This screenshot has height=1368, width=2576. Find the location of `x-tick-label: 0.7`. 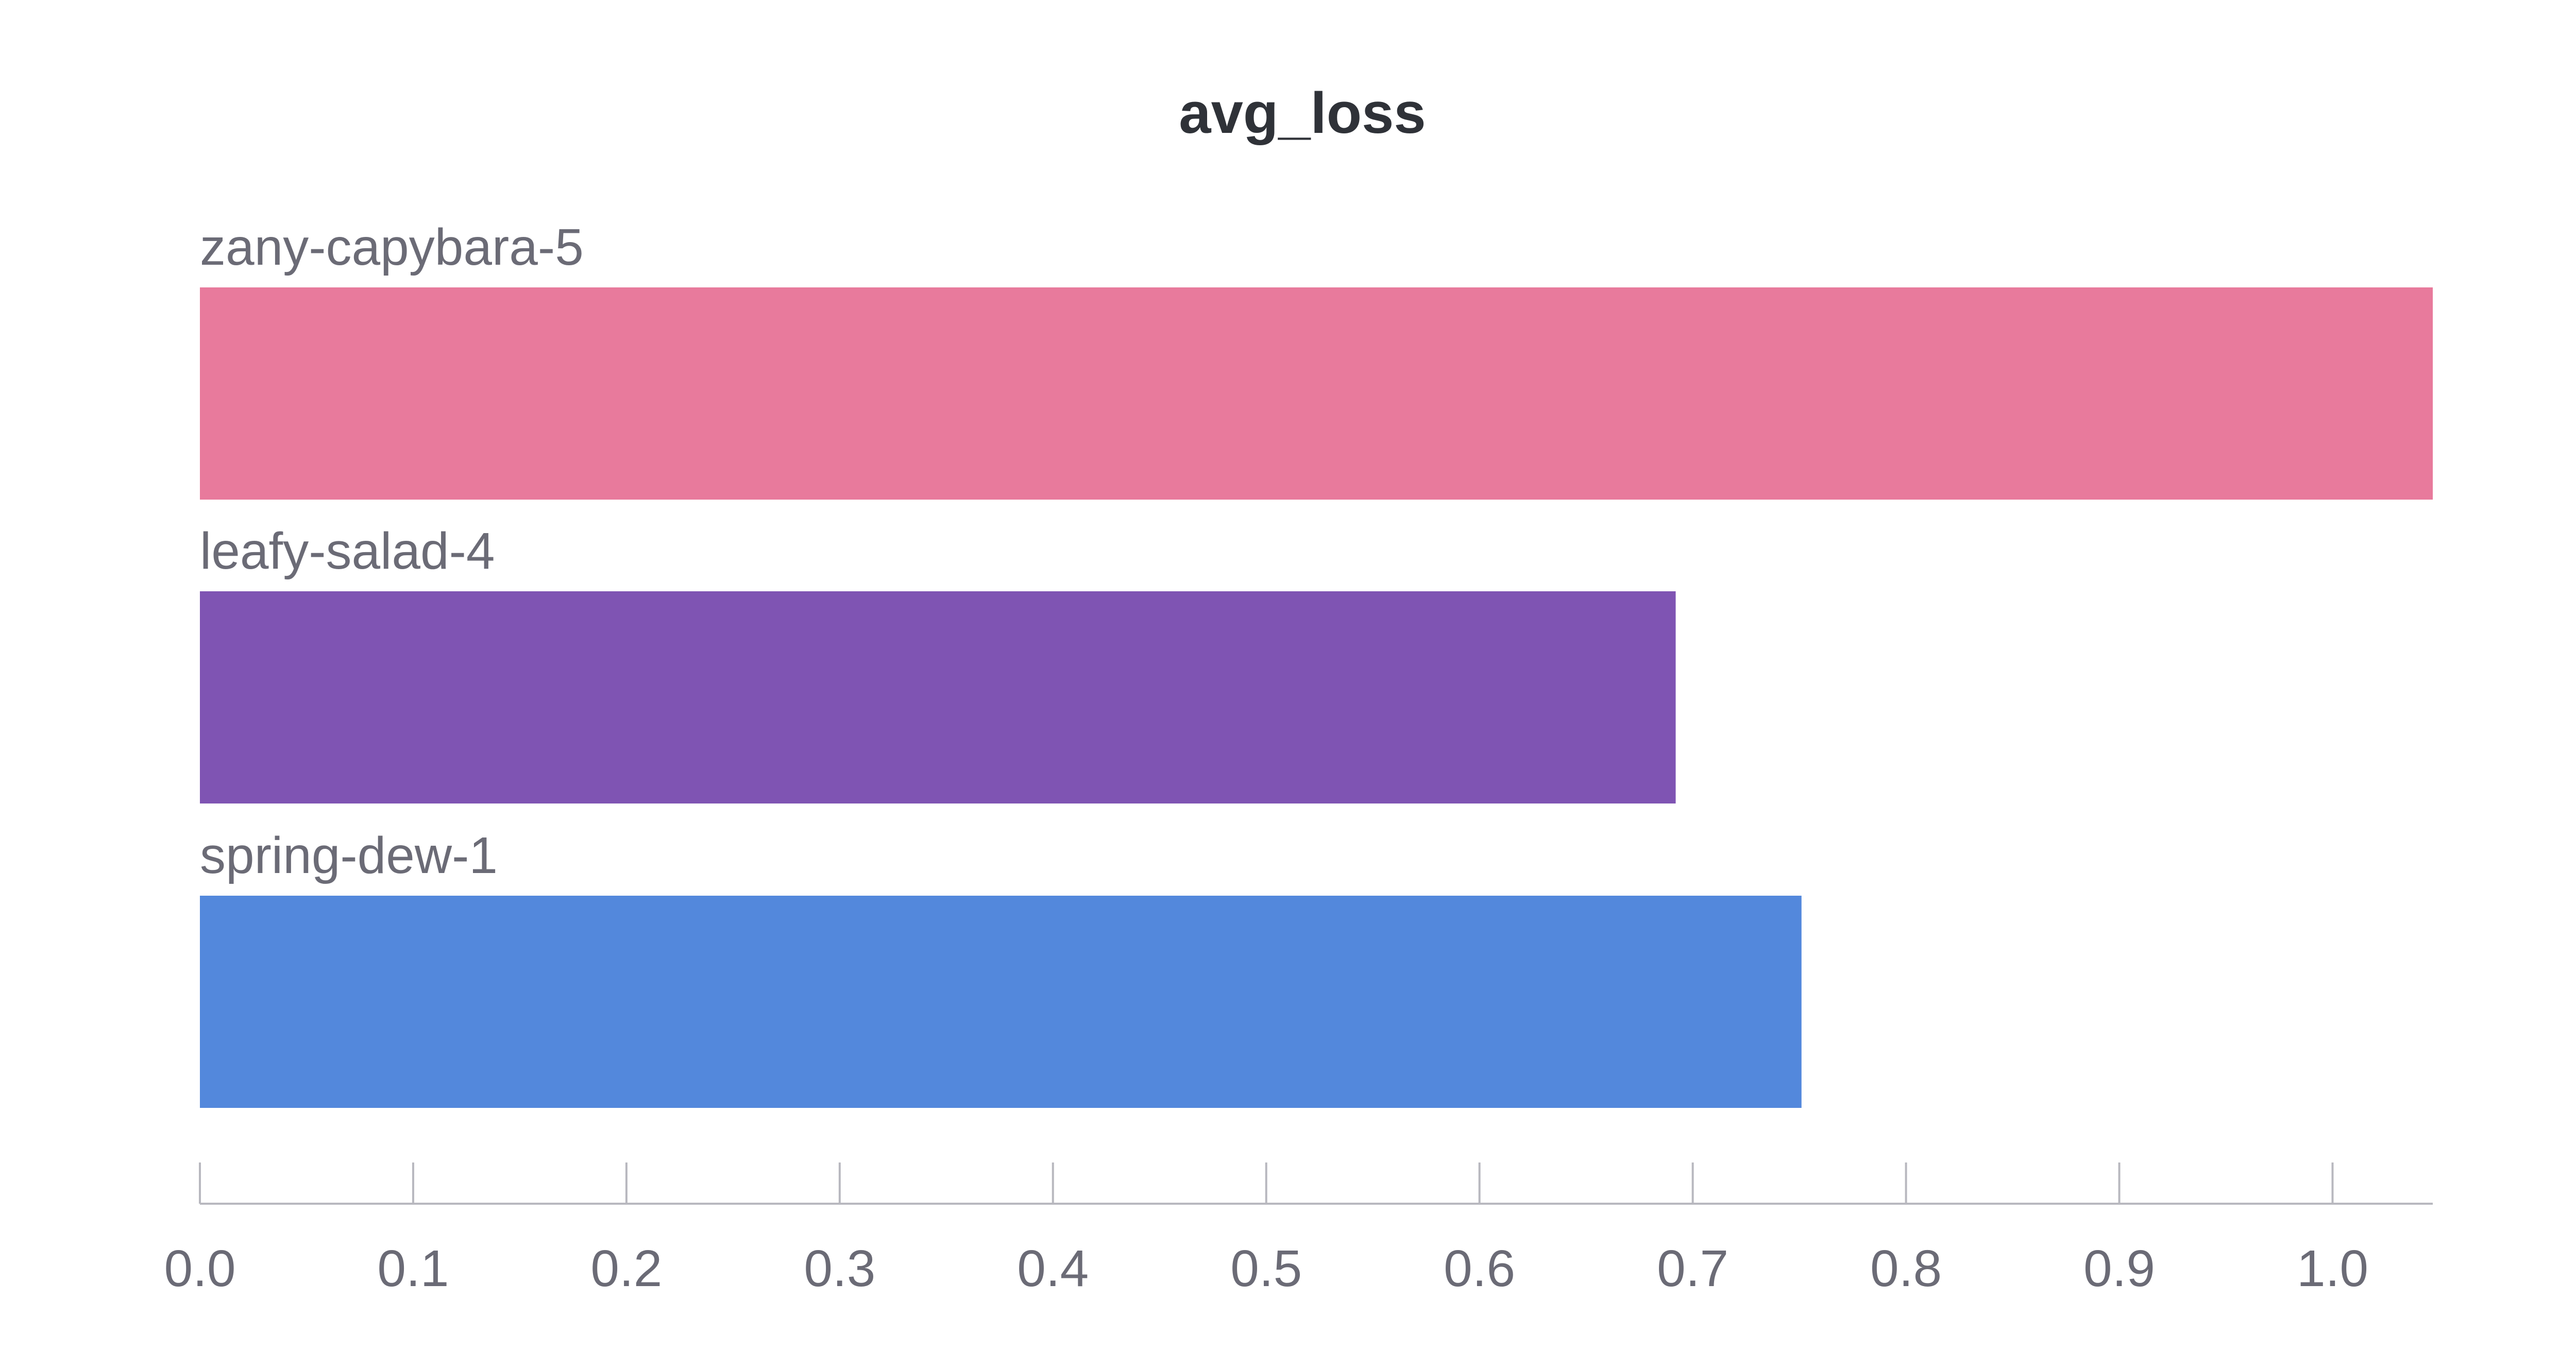

x-tick-label: 0.7 is located at coordinates (1692, 1268).